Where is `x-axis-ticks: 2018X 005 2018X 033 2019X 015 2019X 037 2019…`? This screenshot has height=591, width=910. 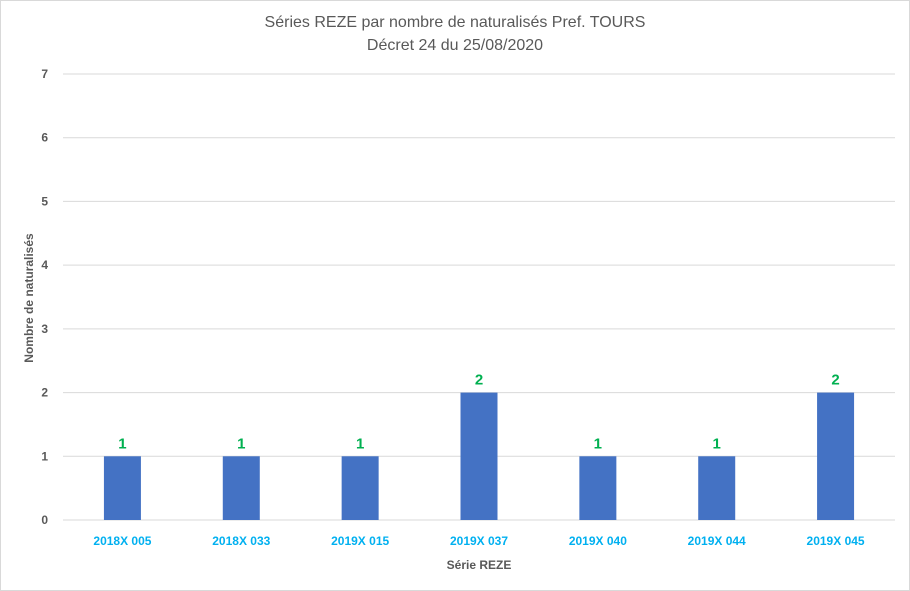 x-axis-ticks: 2018X 005 2018X 033 2019X 015 2019X 037 2019… is located at coordinates (479, 541).